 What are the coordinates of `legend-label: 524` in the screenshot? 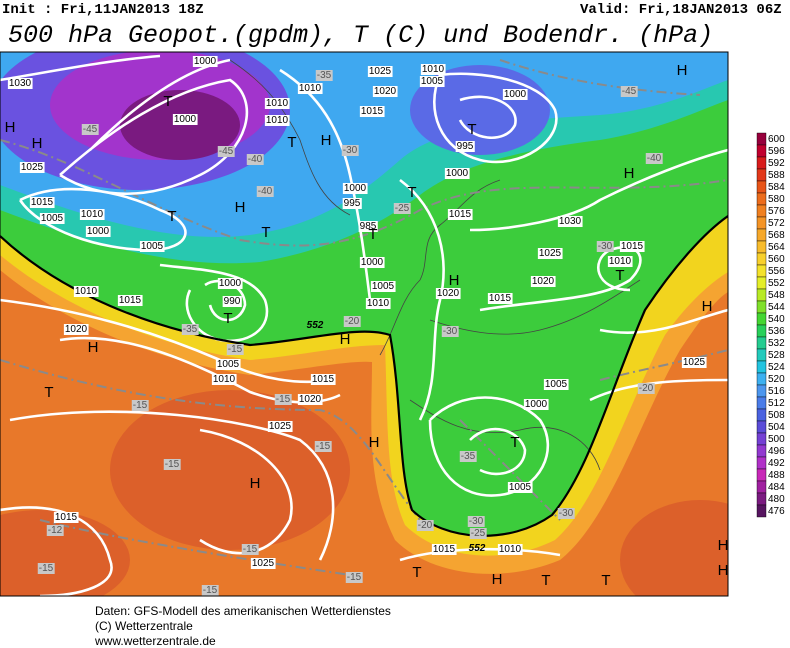 It's located at (776, 367).